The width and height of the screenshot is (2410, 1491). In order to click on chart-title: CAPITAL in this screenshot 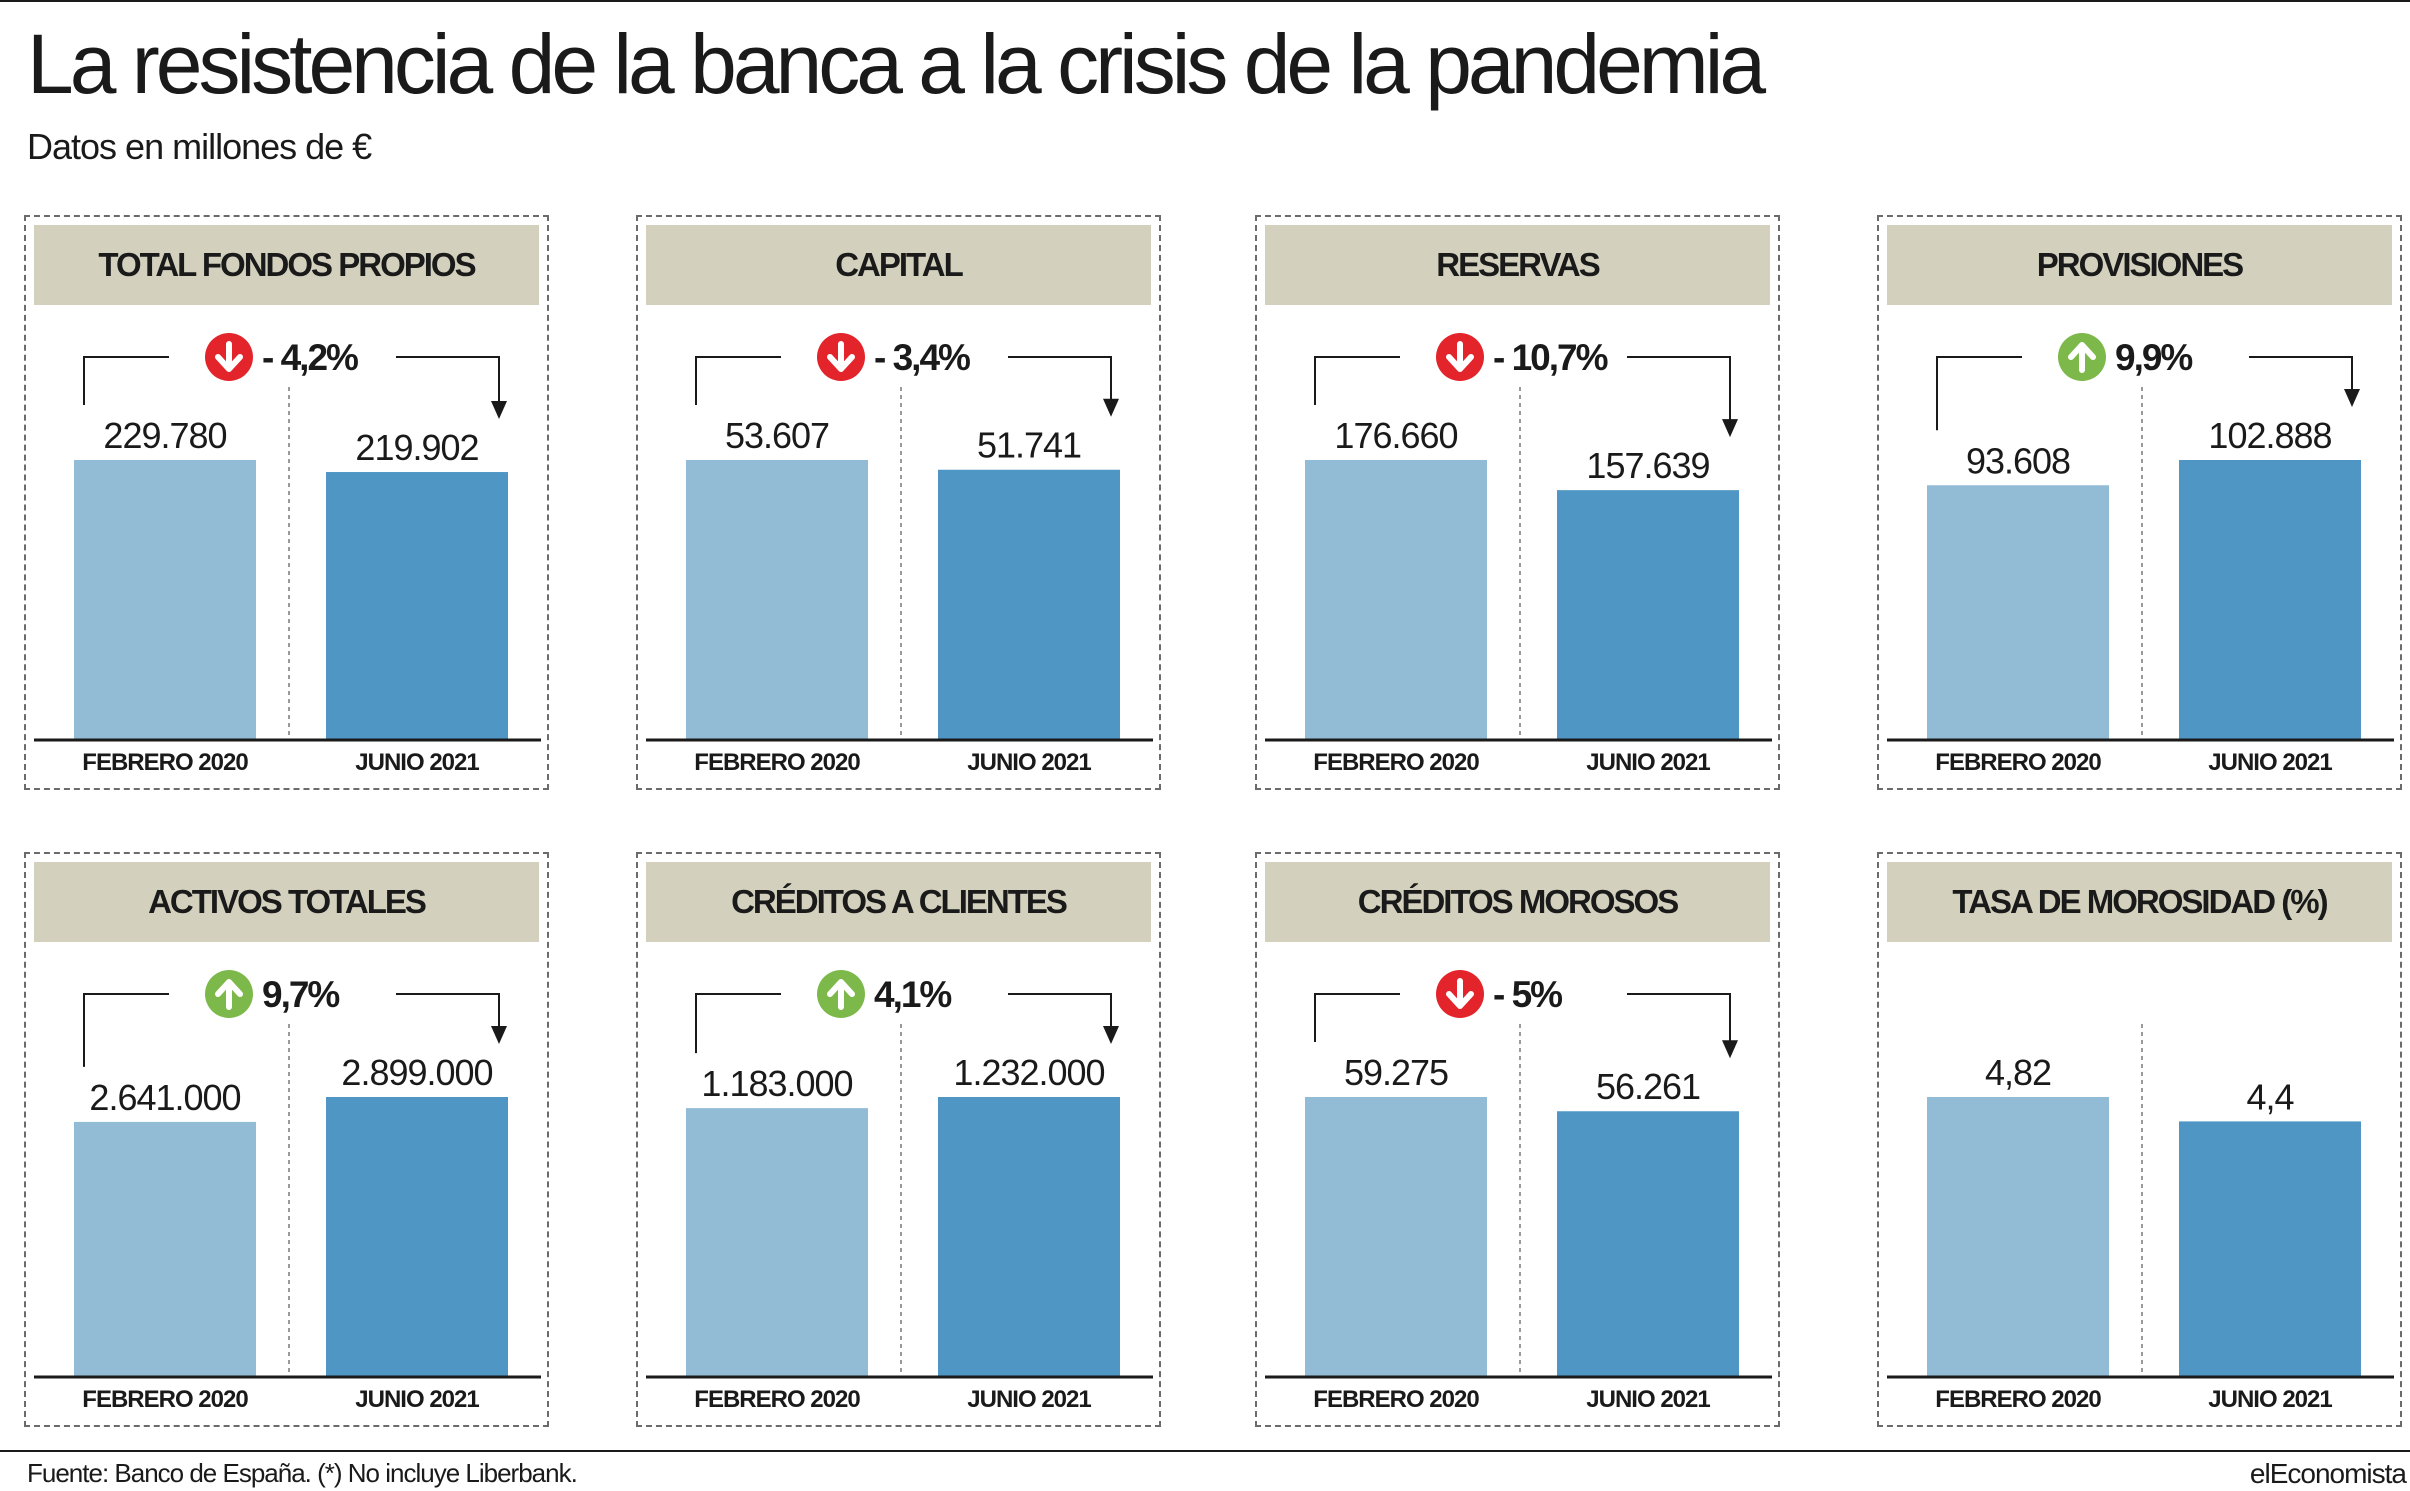, I will do `click(899, 264)`.